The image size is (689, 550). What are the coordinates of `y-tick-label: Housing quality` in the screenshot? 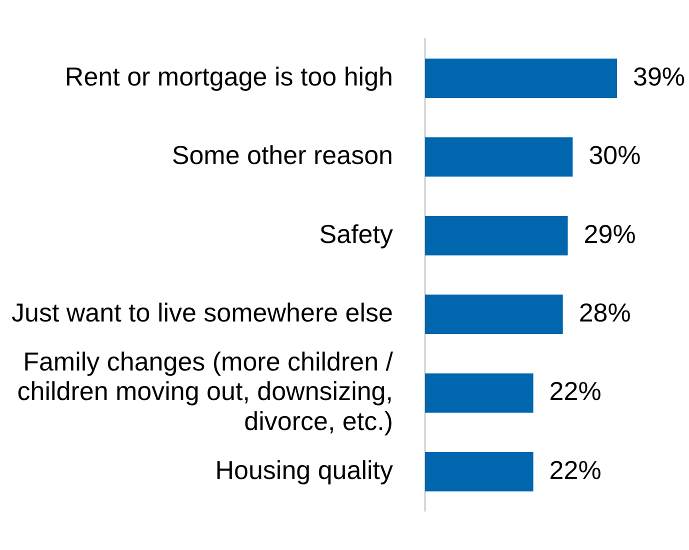 It's located at (304, 469).